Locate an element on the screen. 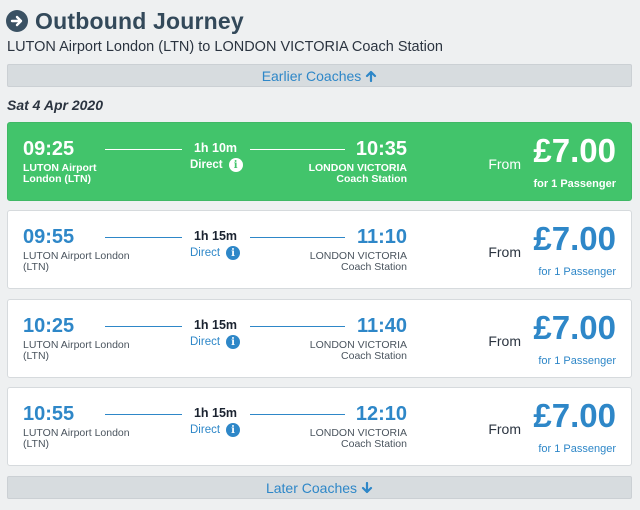 Image resolution: width=640 pixels, height=510 pixels. page-title: Outbound Journey is located at coordinates (139, 20).